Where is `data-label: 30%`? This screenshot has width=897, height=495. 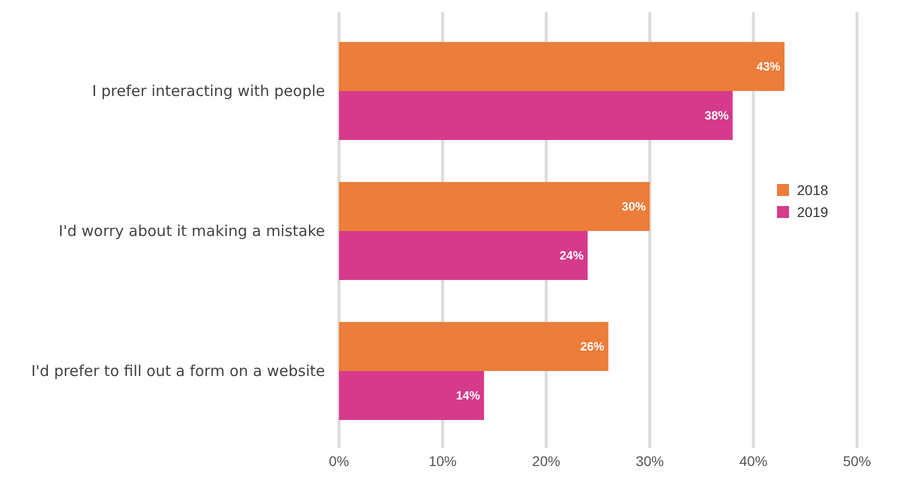
data-label: 30% is located at coordinates (634, 207).